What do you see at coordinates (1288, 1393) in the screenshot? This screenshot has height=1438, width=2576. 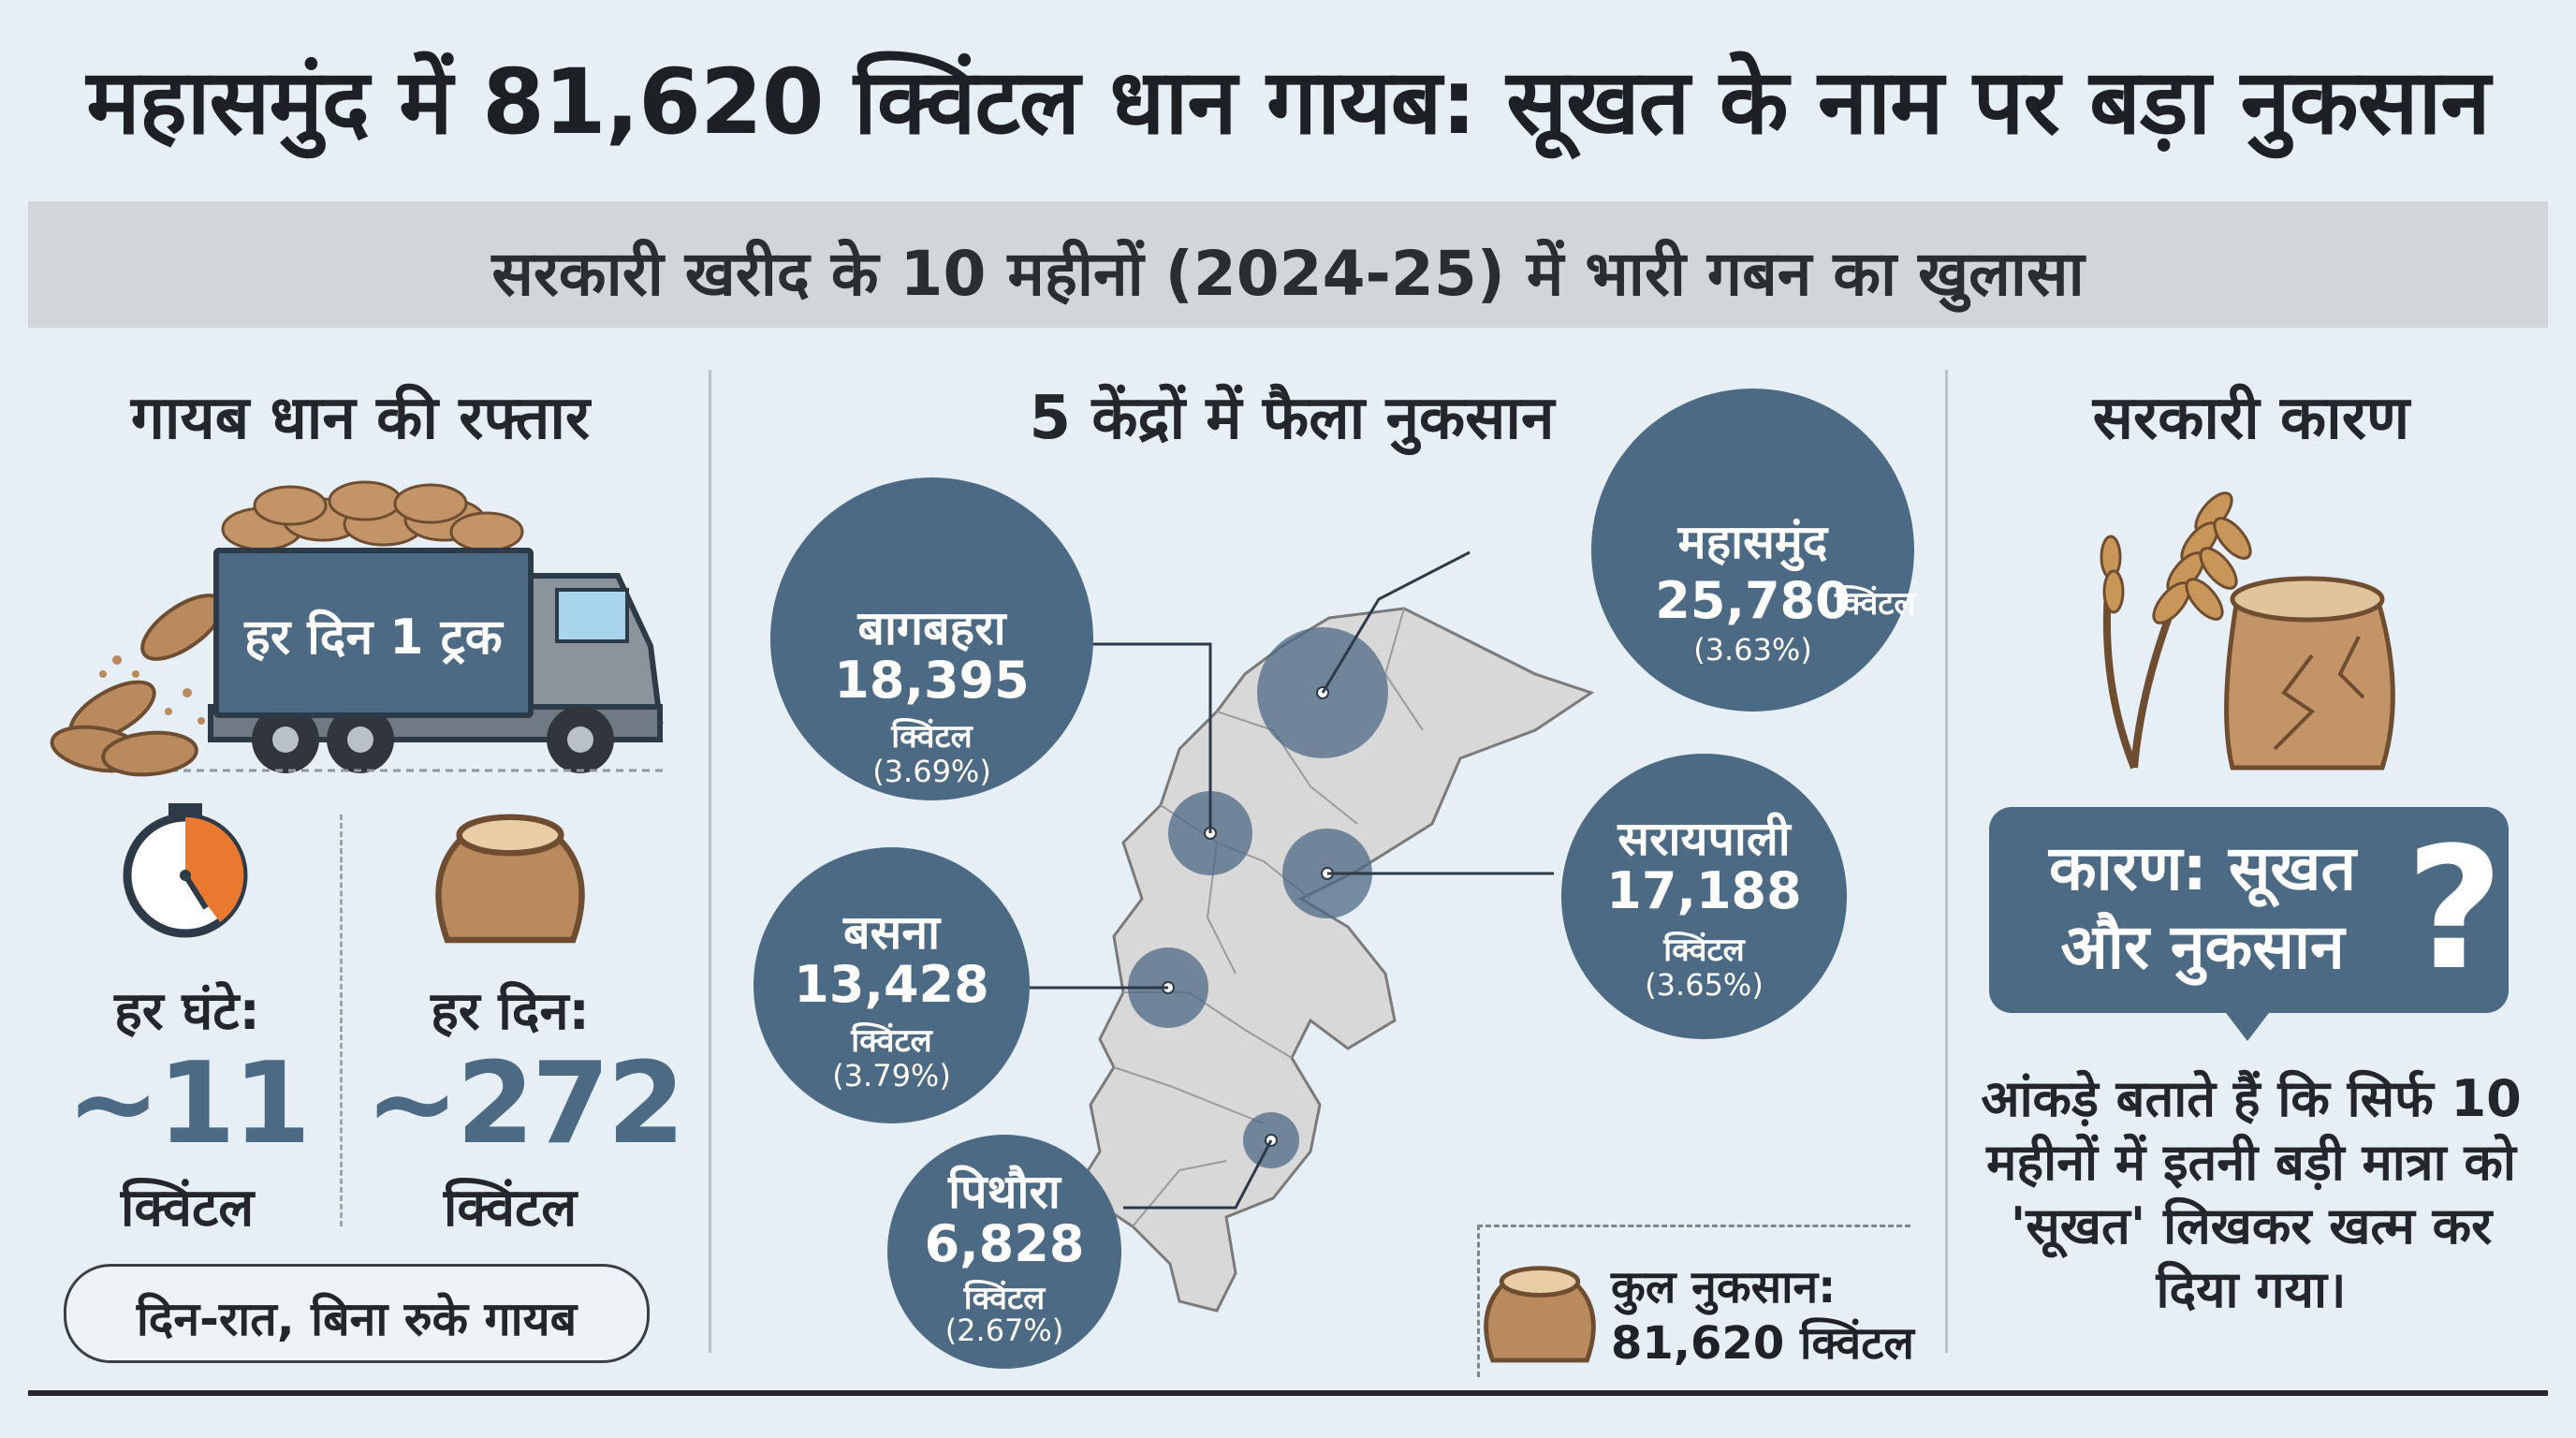 I see `bottom-rule` at bounding box center [1288, 1393].